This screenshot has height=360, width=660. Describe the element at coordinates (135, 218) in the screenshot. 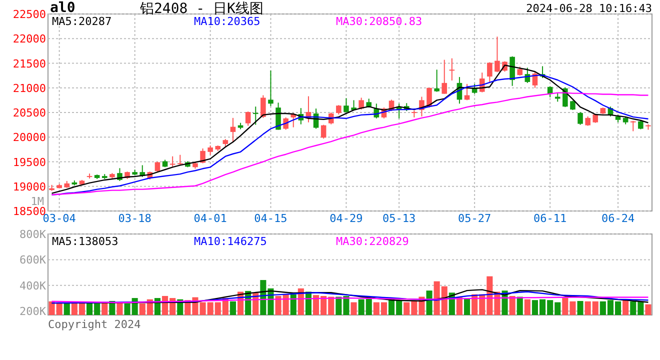

I see `x-tick-label: 03-18` at that location.